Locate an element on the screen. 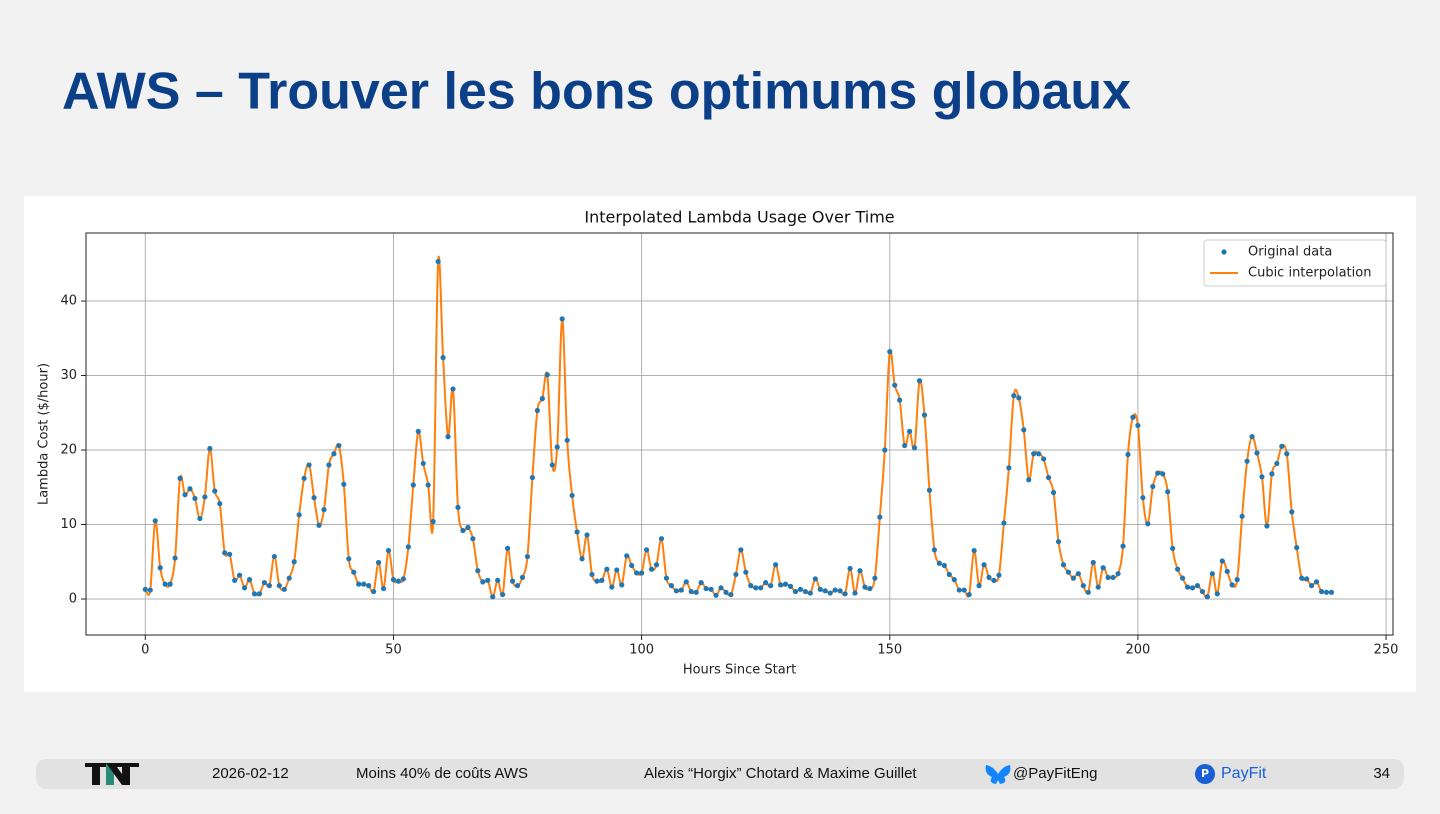 The height and width of the screenshot is (814, 1440). x-tick-label: 100 is located at coordinates (641, 650).